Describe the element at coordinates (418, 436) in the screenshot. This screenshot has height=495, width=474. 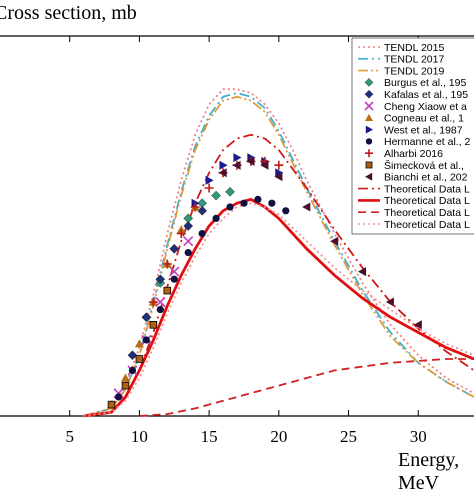
I see `x-tick-label: 30` at that location.